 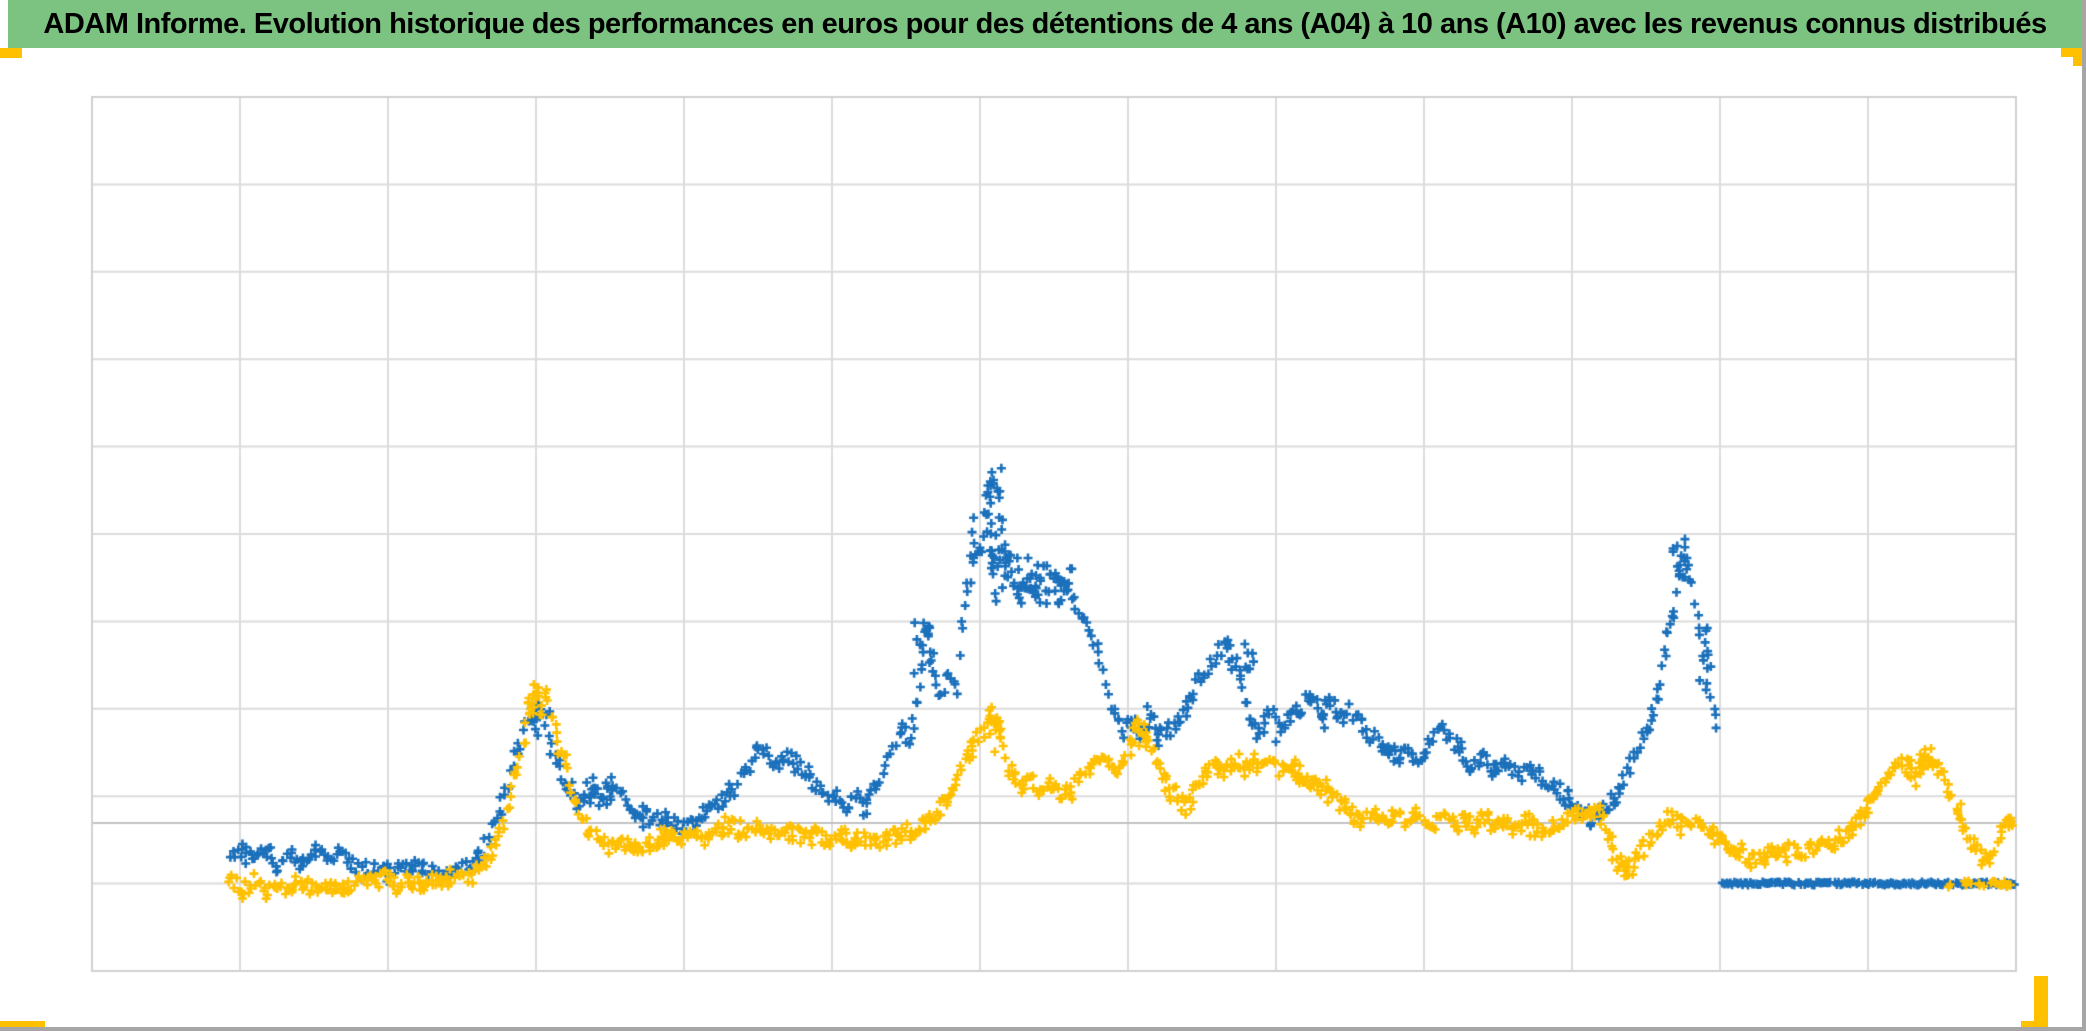 I want to click on bottom-edge-divider, so click(x=1043, y=1029).